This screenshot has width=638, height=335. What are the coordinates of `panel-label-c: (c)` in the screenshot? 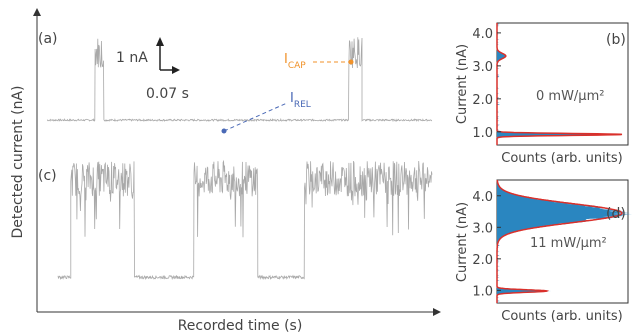 It's located at (47, 176).